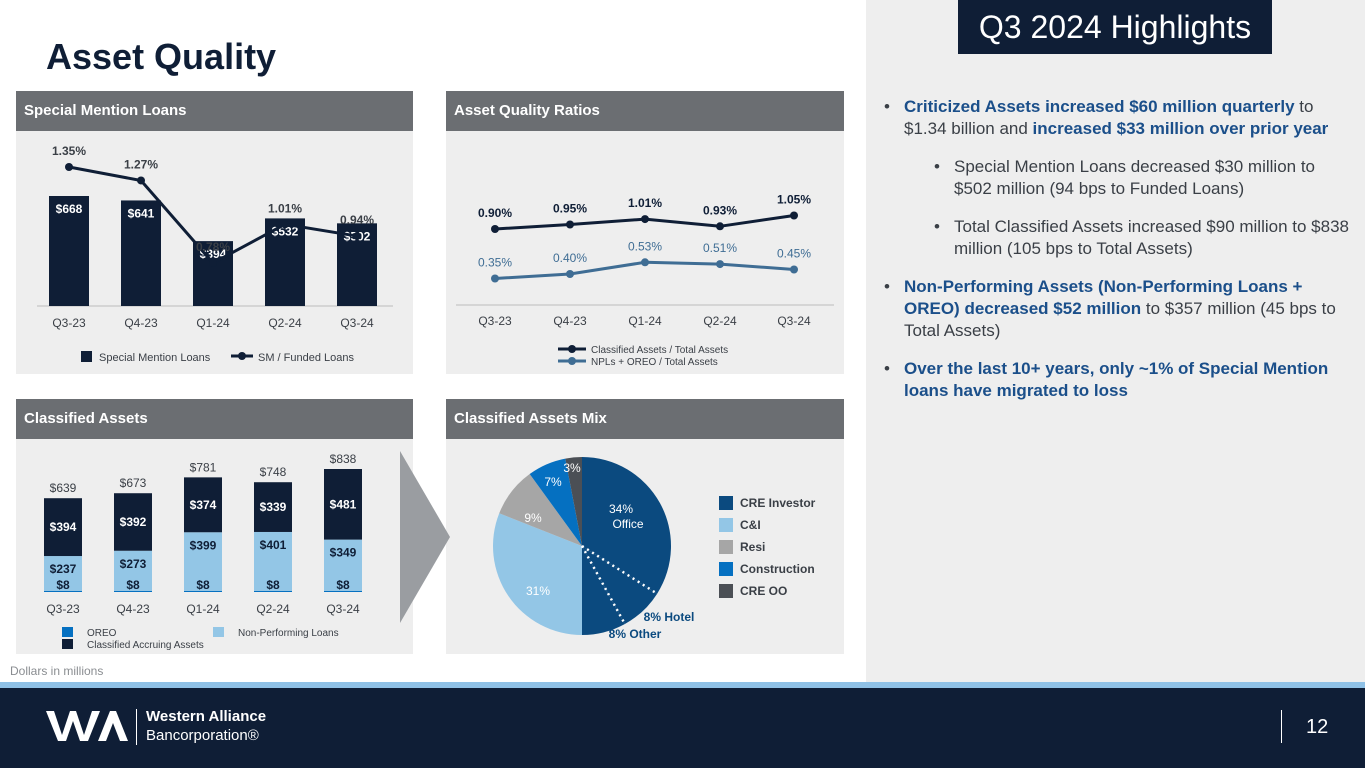 Image resolution: width=1365 pixels, height=768 pixels. Describe the element at coordinates (63, 569) in the screenshot. I see `segment-value-label-npl: $237` at that location.